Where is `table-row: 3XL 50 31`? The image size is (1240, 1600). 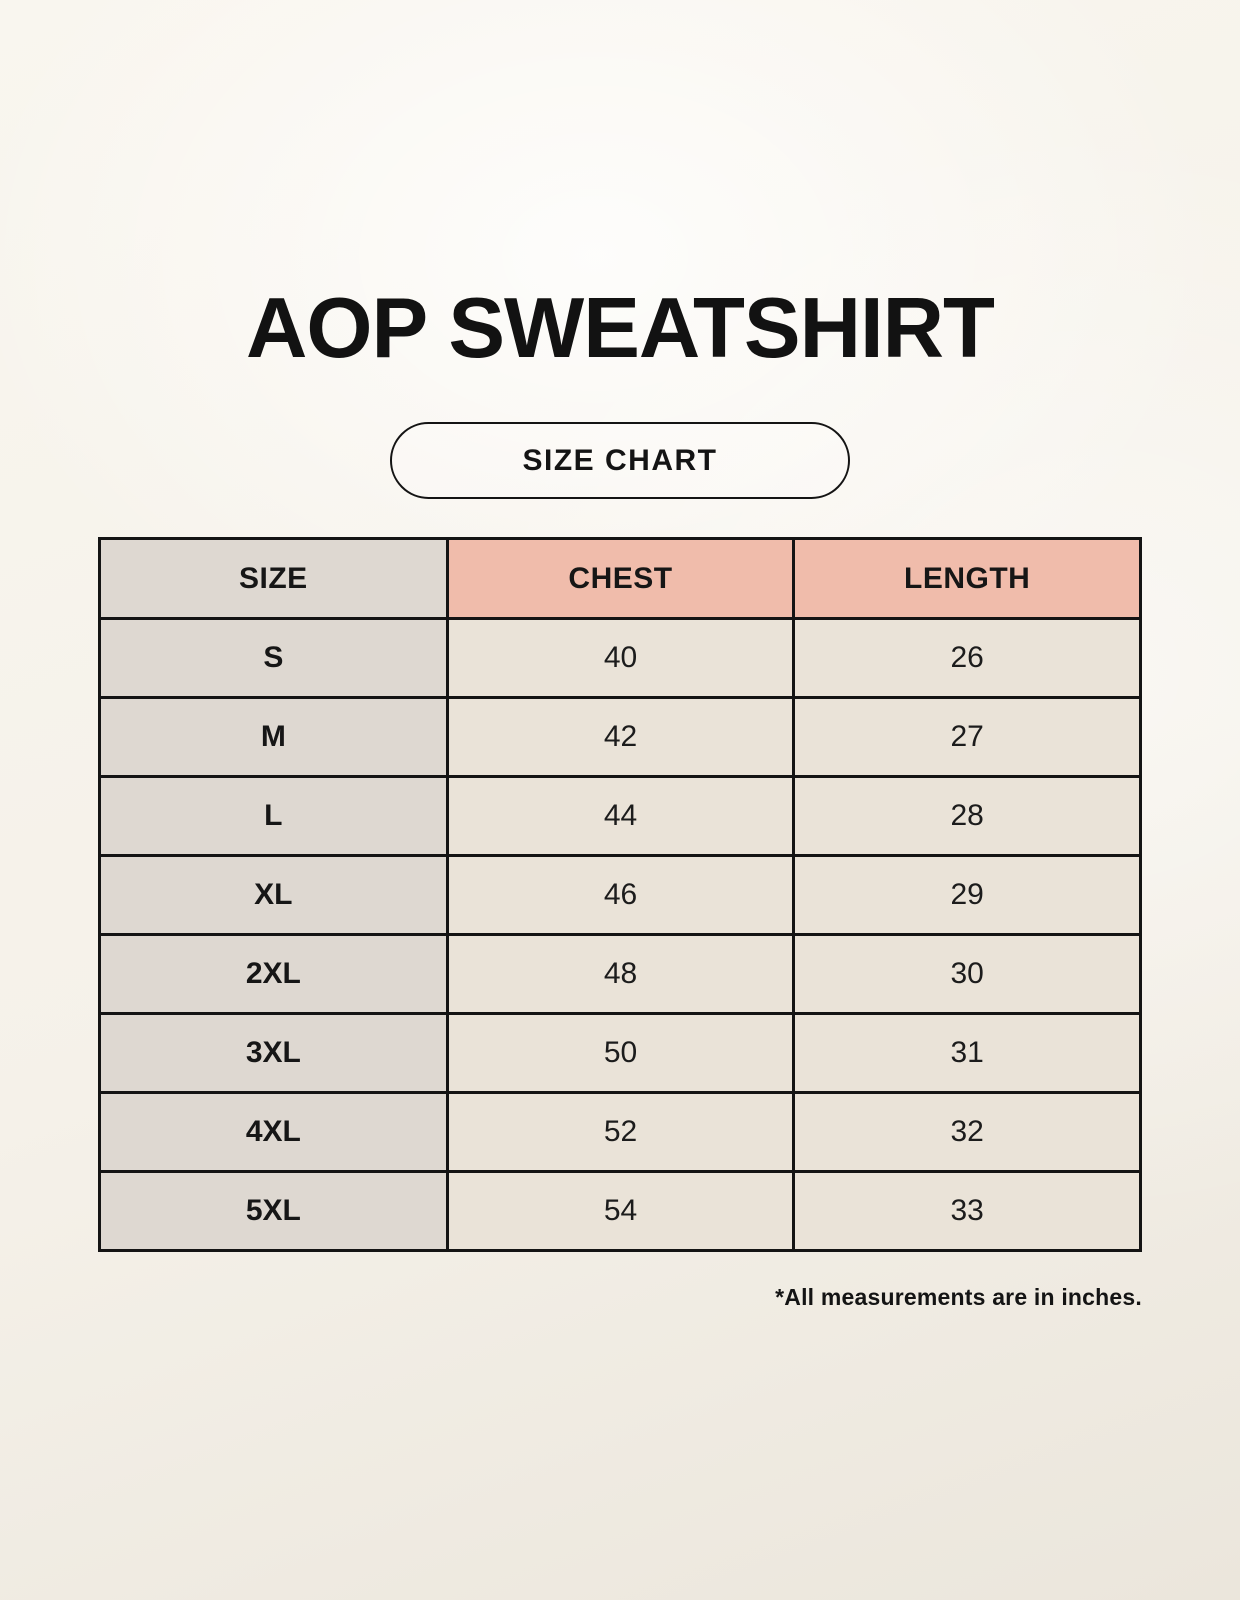 table-row: 3XL 50 31 is located at coordinates (620, 1053).